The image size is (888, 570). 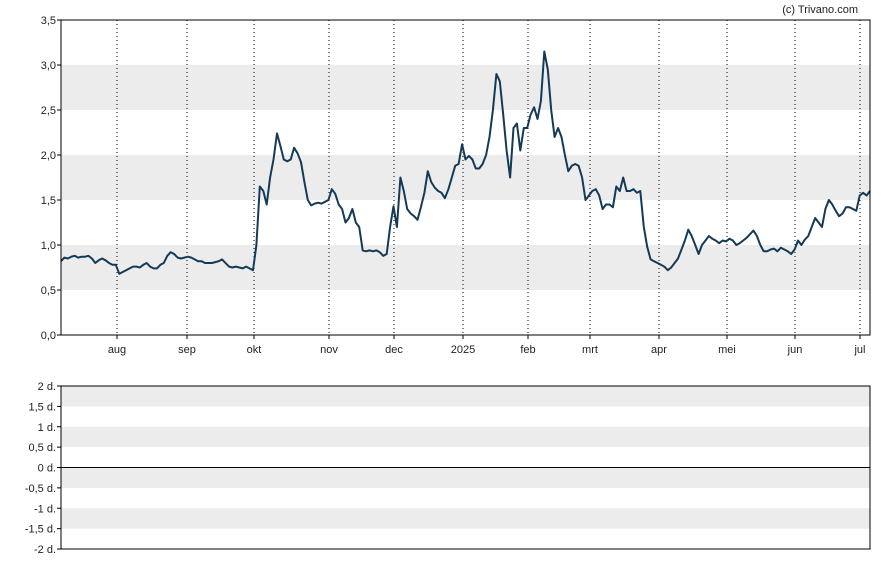 I want to click on main-y-tick-label: 2,5, so click(x=48, y=111).